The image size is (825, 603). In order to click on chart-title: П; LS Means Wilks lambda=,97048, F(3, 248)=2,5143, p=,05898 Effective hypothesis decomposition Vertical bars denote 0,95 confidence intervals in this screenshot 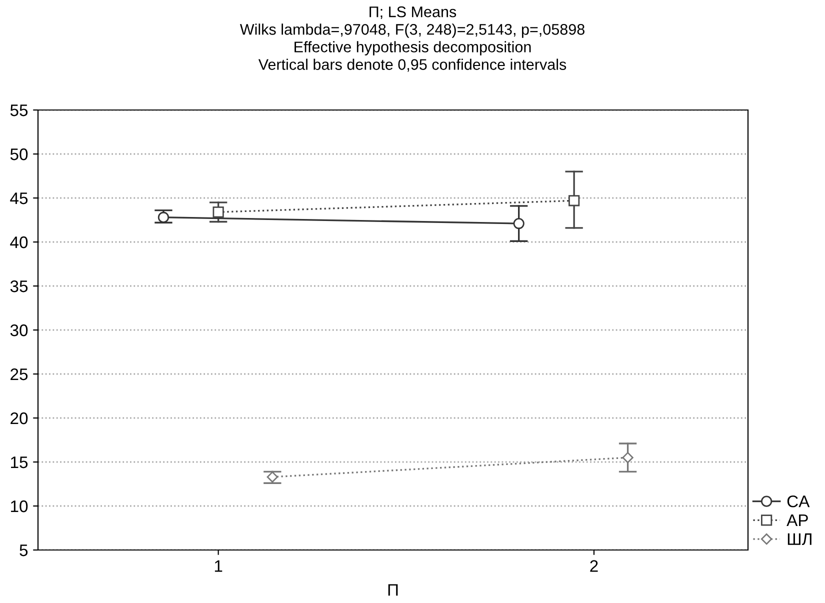, I will do `click(412, 39)`.